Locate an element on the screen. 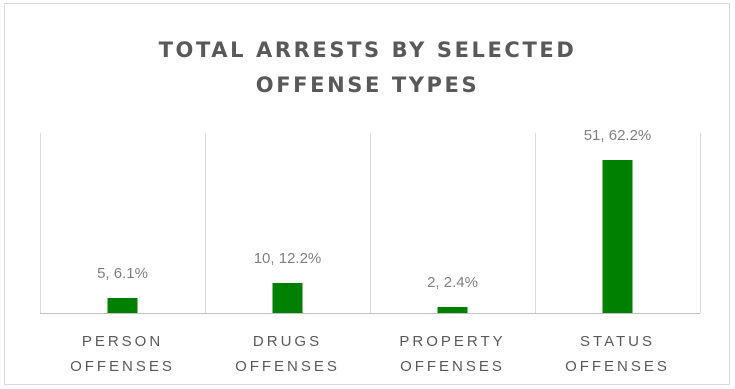 The height and width of the screenshot is (389, 735). x-tick-label: PROPERTY is located at coordinates (452, 341).